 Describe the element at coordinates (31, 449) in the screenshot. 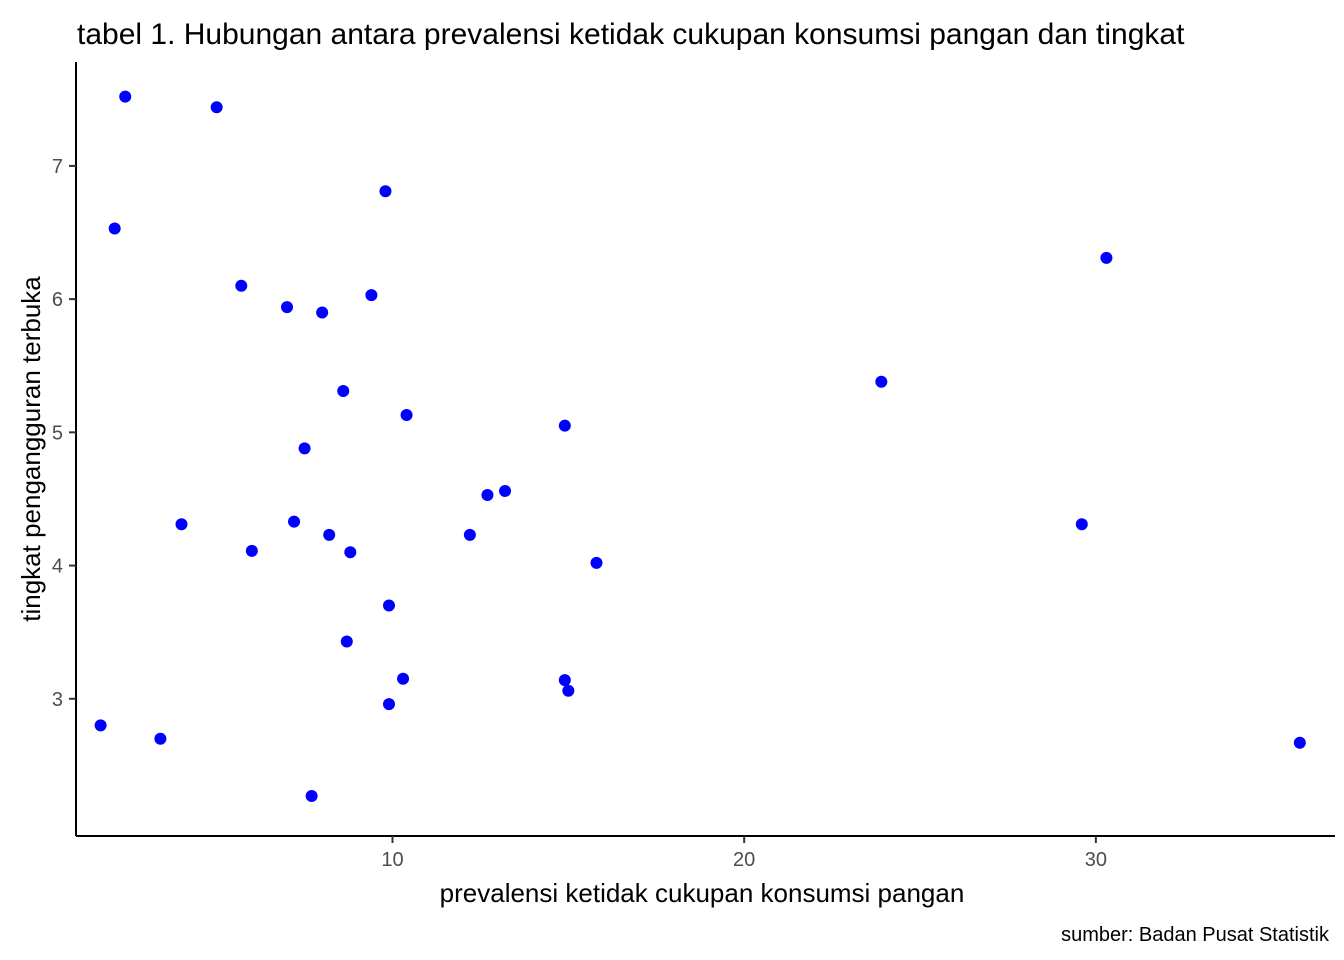

I see `y-axis-label: tingkat pengangguran terbuka` at that location.